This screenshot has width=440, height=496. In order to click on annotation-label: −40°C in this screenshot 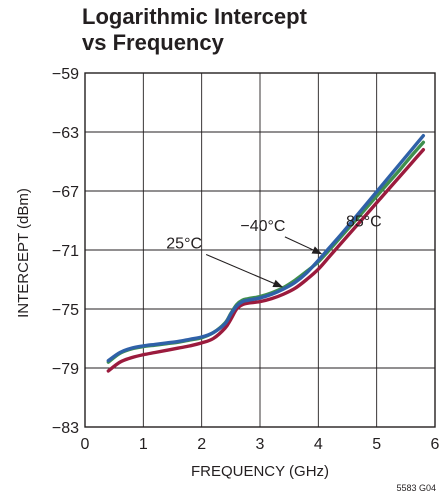, I will do `click(262, 226)`.